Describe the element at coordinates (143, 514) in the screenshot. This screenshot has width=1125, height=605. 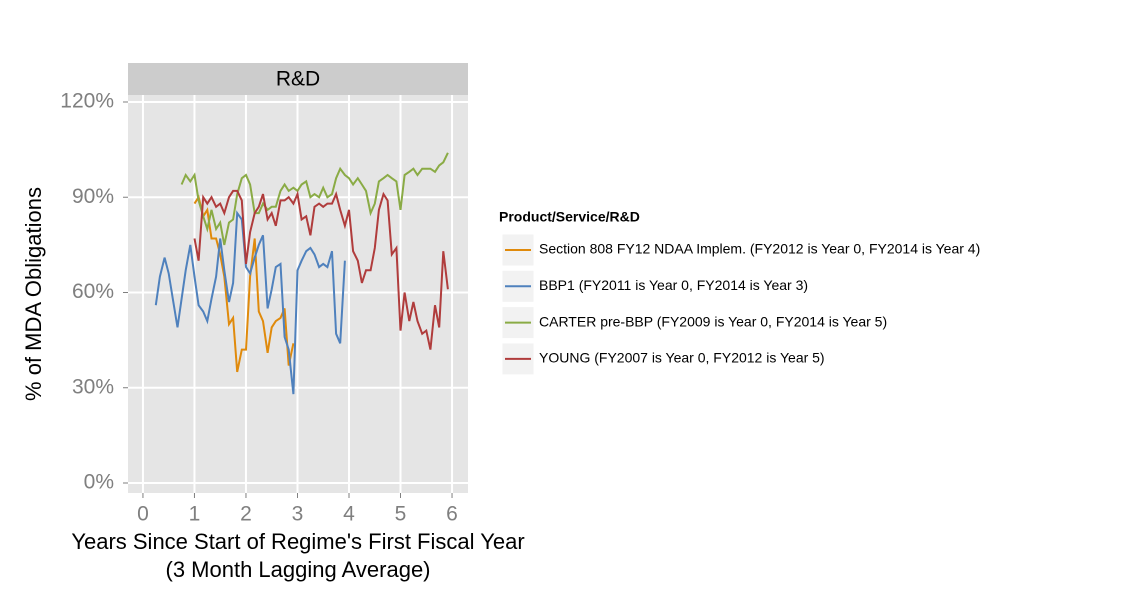
I see `x-tick-label: 0` at that location.